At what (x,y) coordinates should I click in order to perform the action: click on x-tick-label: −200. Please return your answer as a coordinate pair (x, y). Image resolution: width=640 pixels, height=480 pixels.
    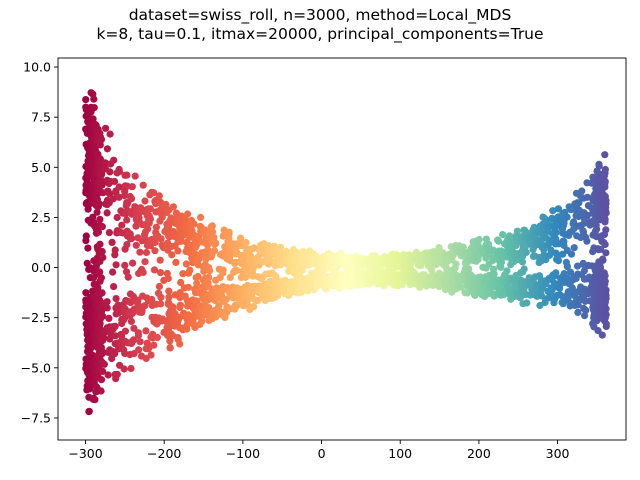
    Looking at the image, I should click on (164, 453).